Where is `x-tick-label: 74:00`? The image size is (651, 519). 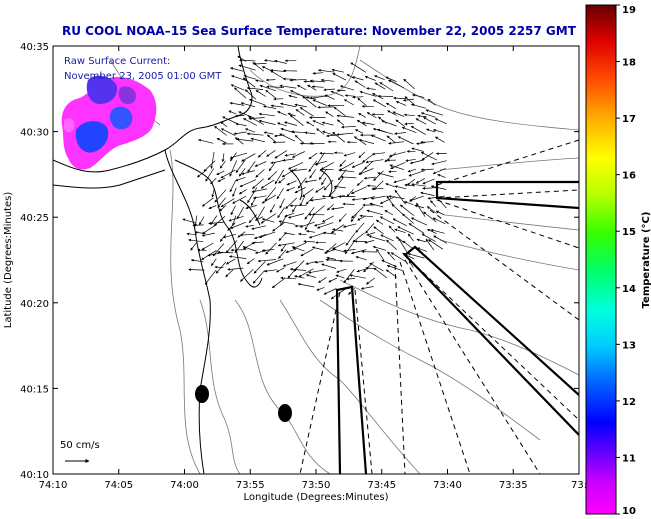 x-tick-label: 74:00 is located at coordinates (184, 485).